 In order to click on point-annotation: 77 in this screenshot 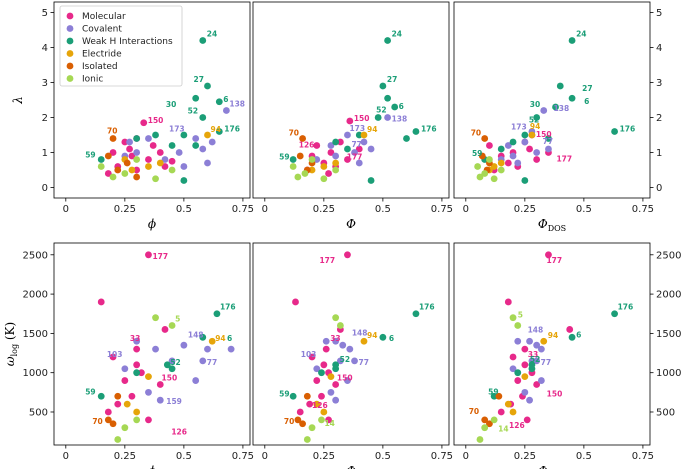, I will do `click(546, 362)`.